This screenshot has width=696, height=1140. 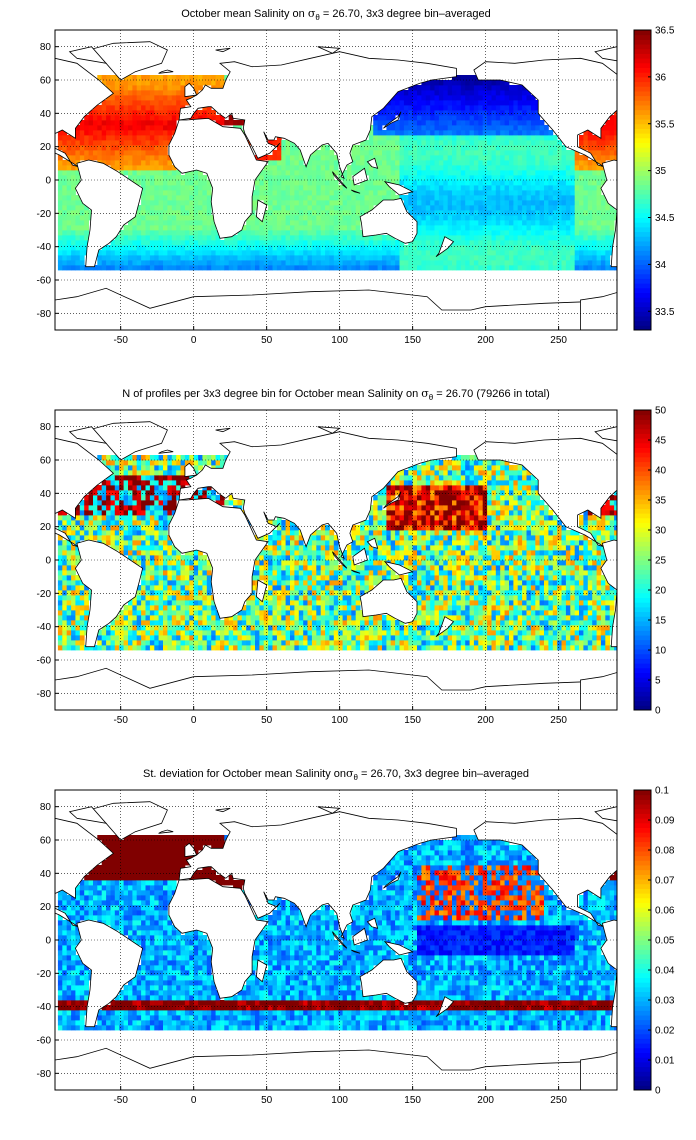 What do you see at coordinates (218, 178) in the screenshot?
I see `landmass` at bounding box center [218, 178].